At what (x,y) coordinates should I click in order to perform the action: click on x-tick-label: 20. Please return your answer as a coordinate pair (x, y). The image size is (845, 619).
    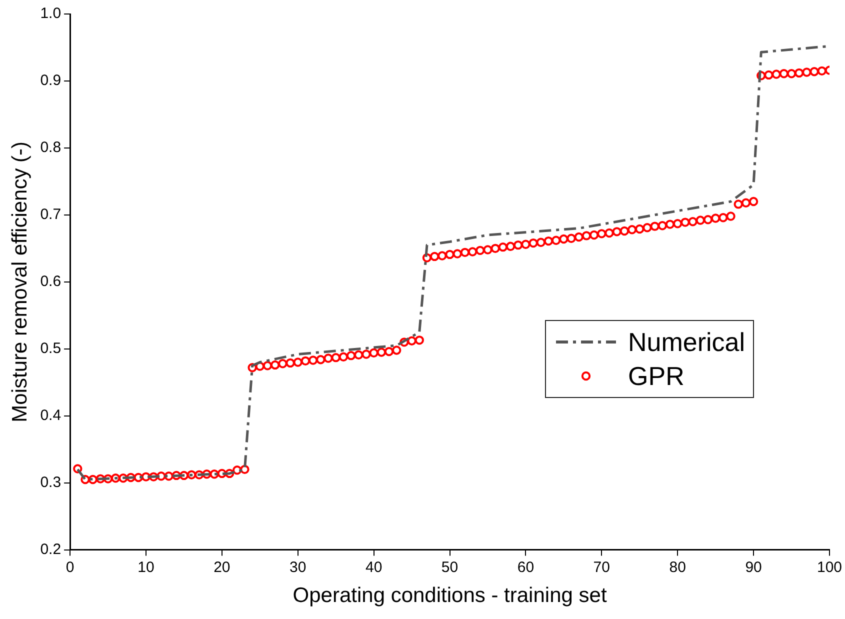
    Looking at the image, I should click on (222, 567).